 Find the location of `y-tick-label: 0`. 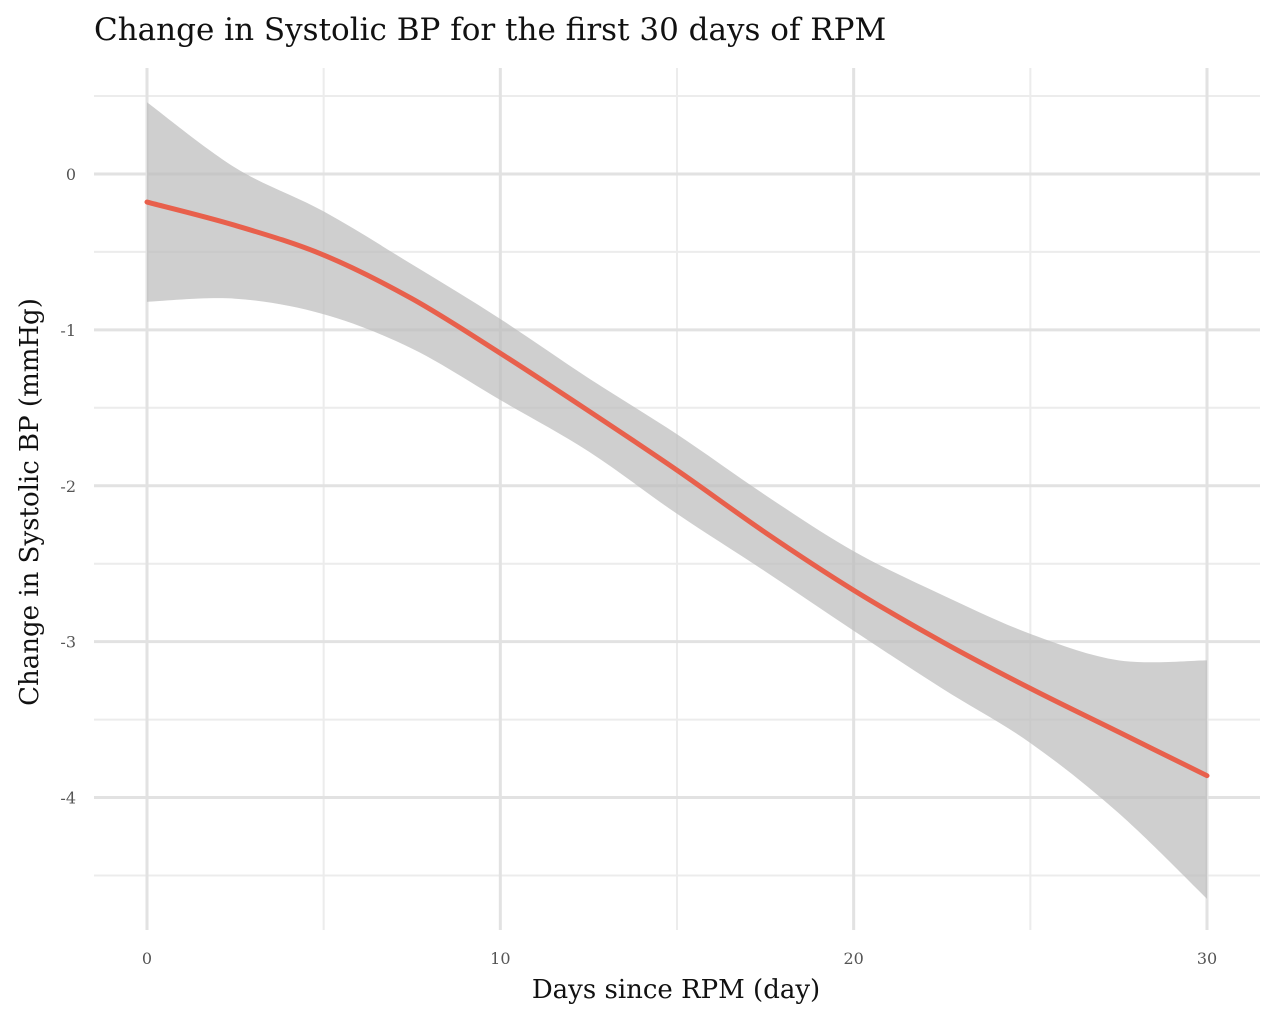

y-tick-label: 0 is located at coordinates (71, 174).